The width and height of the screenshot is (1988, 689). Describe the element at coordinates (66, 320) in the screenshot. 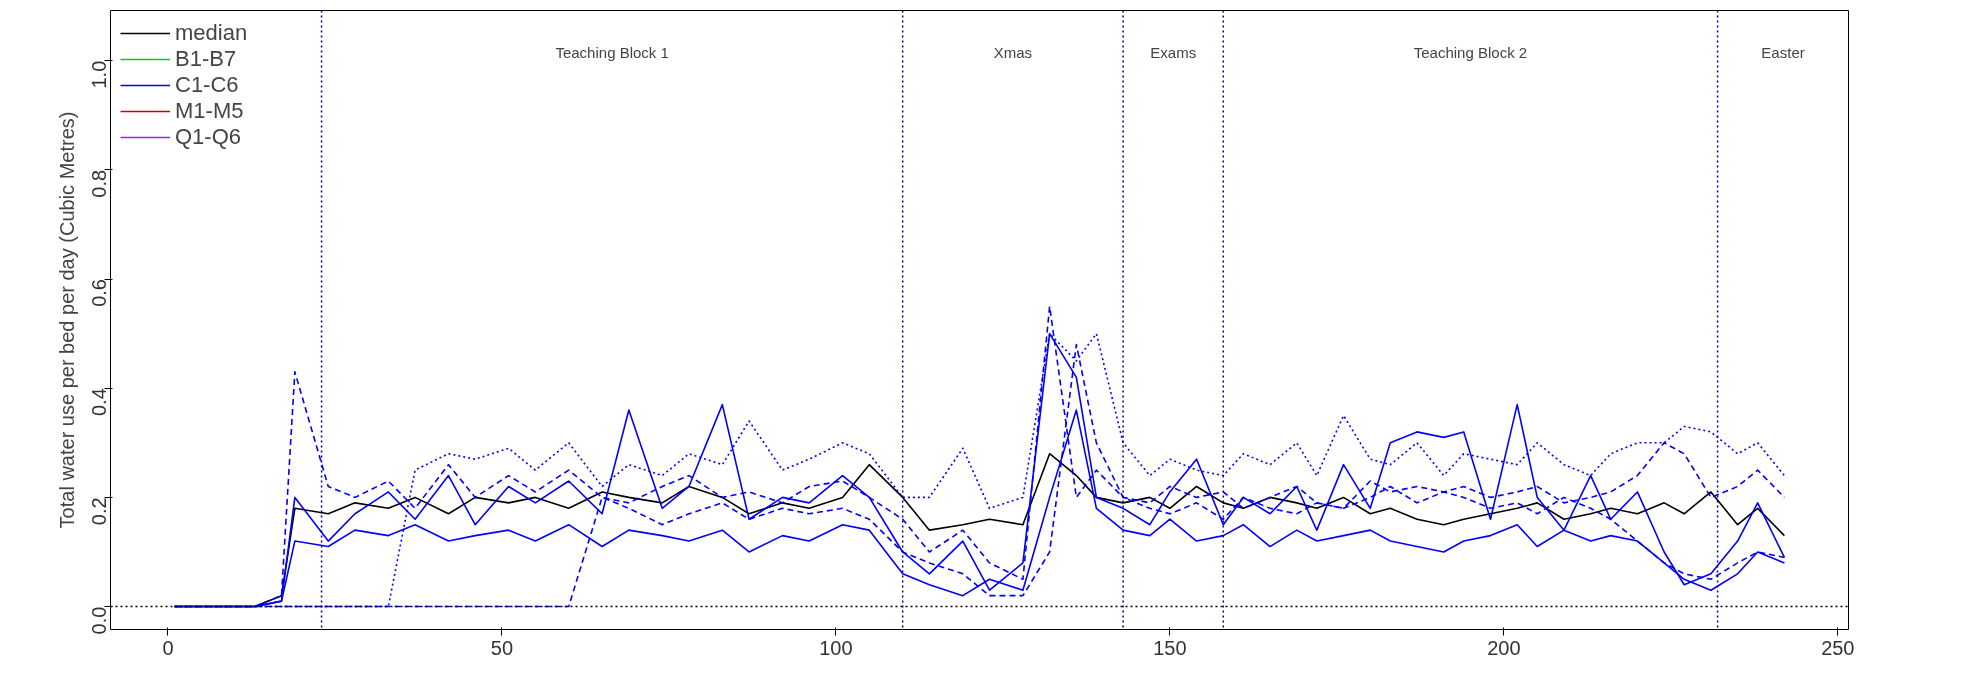

I see `y-axis-title: Total water use per bed per day (Cubic Metres)` at that location.